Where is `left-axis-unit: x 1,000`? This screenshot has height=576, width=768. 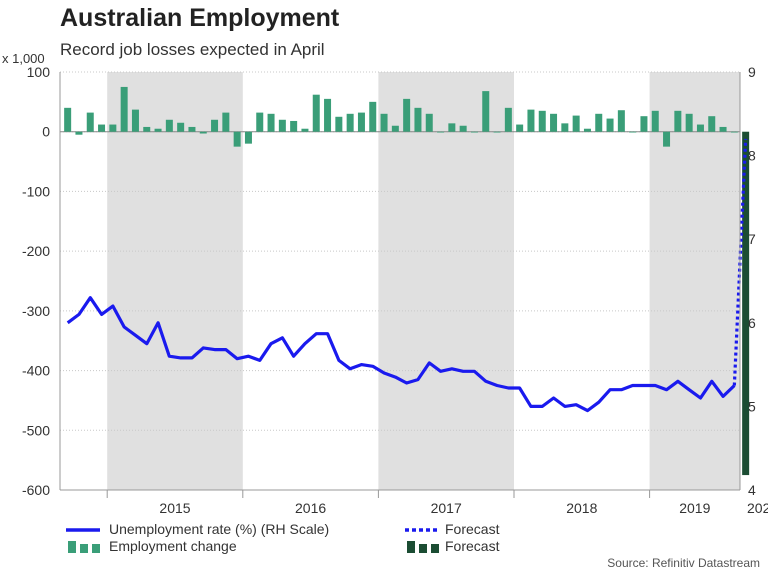
left-axis-unit: x 1,000 is located at coordinates (23, 58).